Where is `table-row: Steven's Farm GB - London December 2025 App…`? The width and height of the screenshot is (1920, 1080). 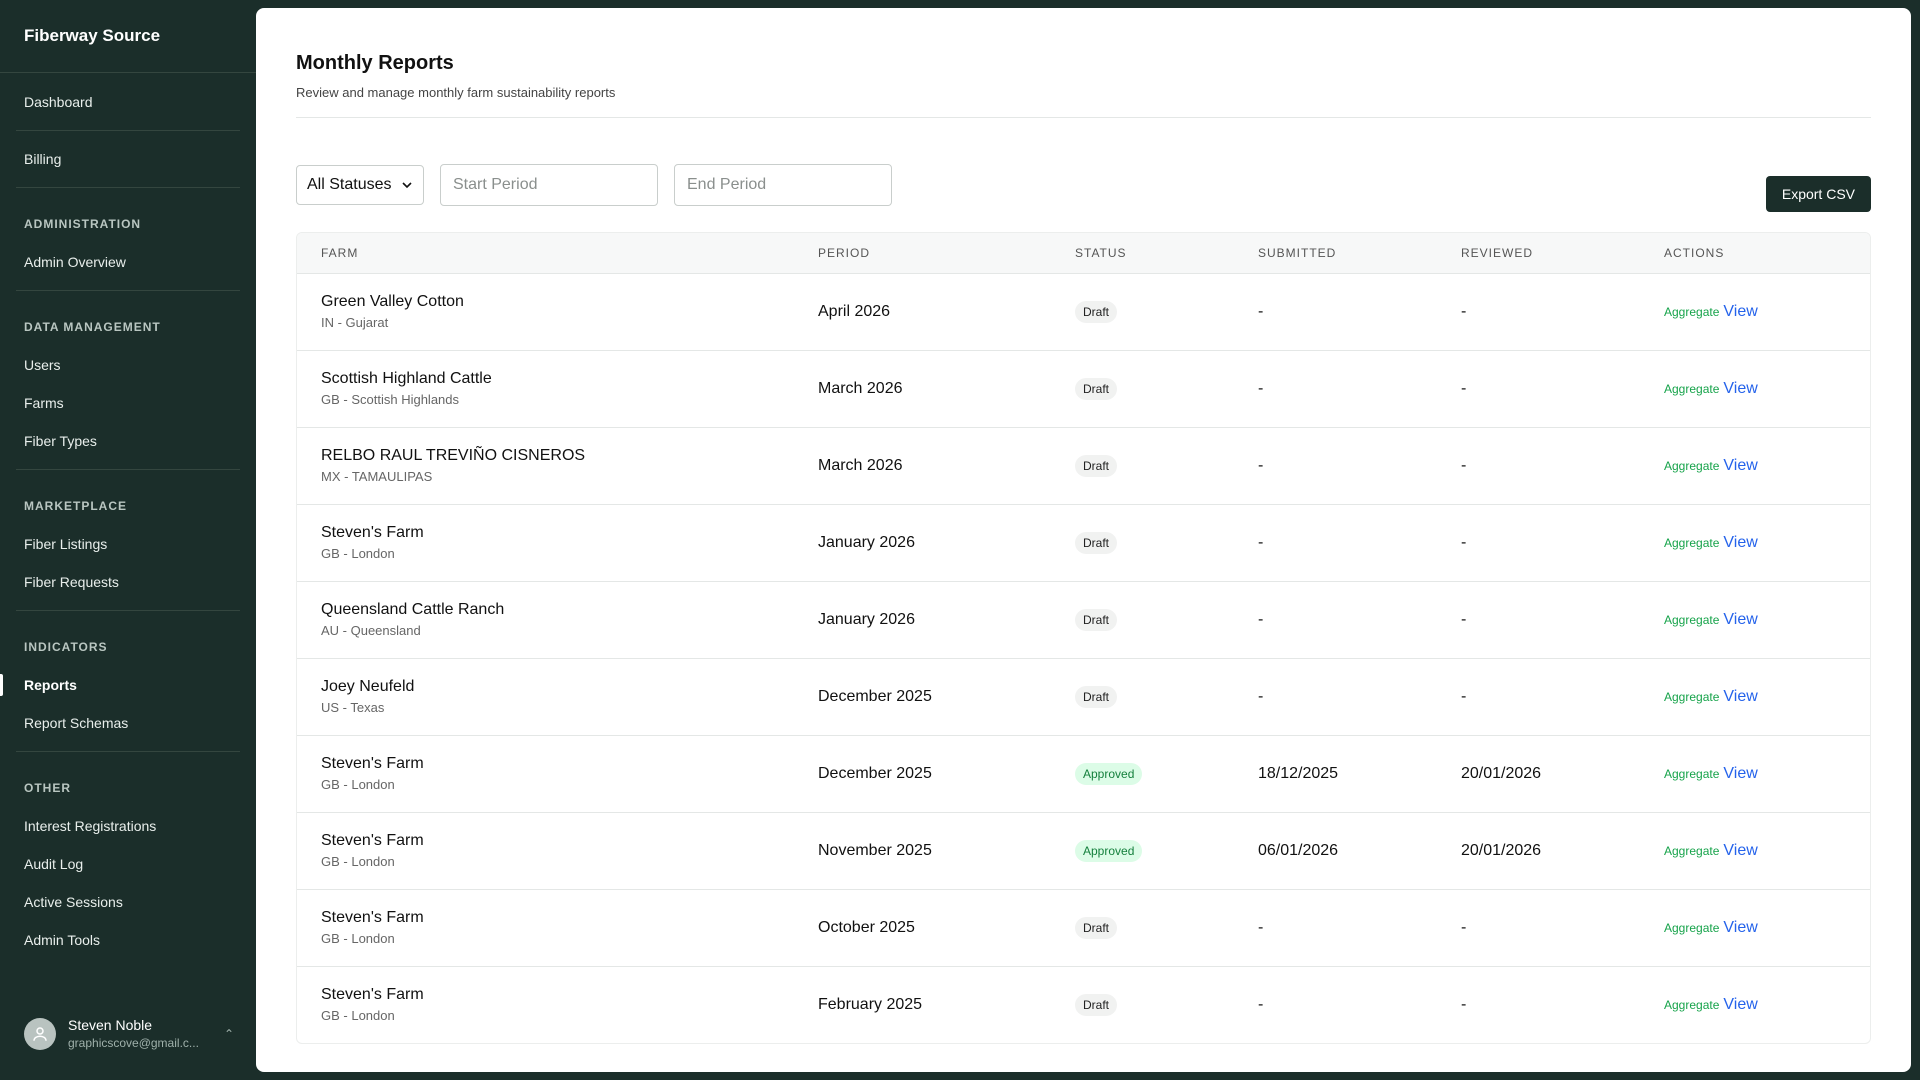
table-row: Steven's Farm GB - London December 2025 App… is located at coordinates (1083, 773).